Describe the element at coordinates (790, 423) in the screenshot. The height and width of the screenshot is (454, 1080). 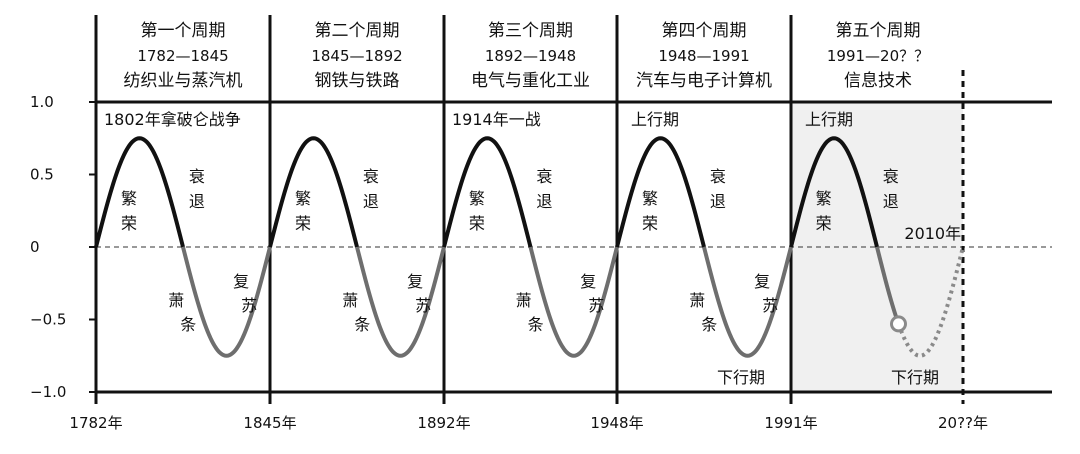
I see `x-tick-label: 1991年` at that location.